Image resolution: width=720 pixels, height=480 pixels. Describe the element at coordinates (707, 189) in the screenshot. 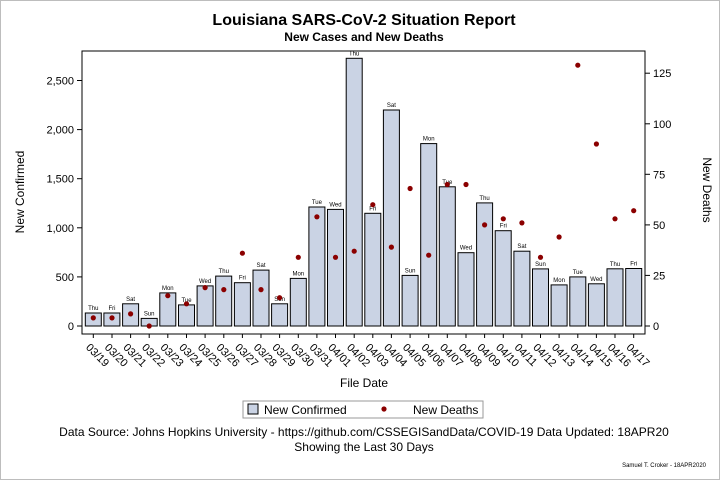

I see `y2-axis-label: New Deaths` at that location.